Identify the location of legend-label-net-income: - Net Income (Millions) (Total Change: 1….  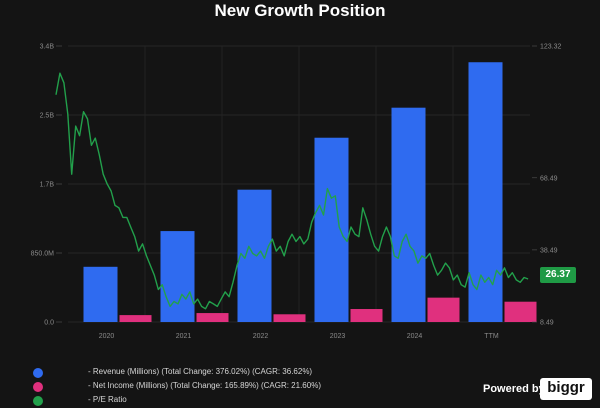
(204, 385).